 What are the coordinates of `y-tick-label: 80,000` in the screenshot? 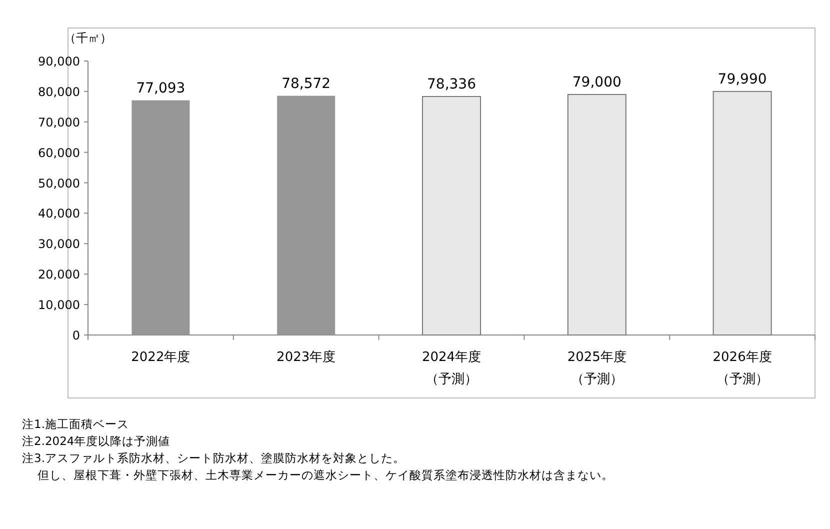 It's located at (59, 91).